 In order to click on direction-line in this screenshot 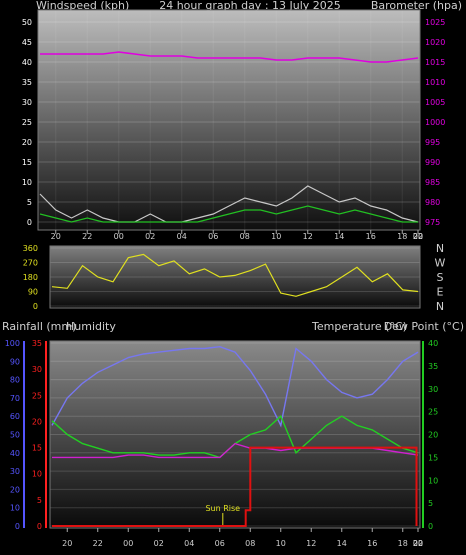, I will do `click(235, 275)`.